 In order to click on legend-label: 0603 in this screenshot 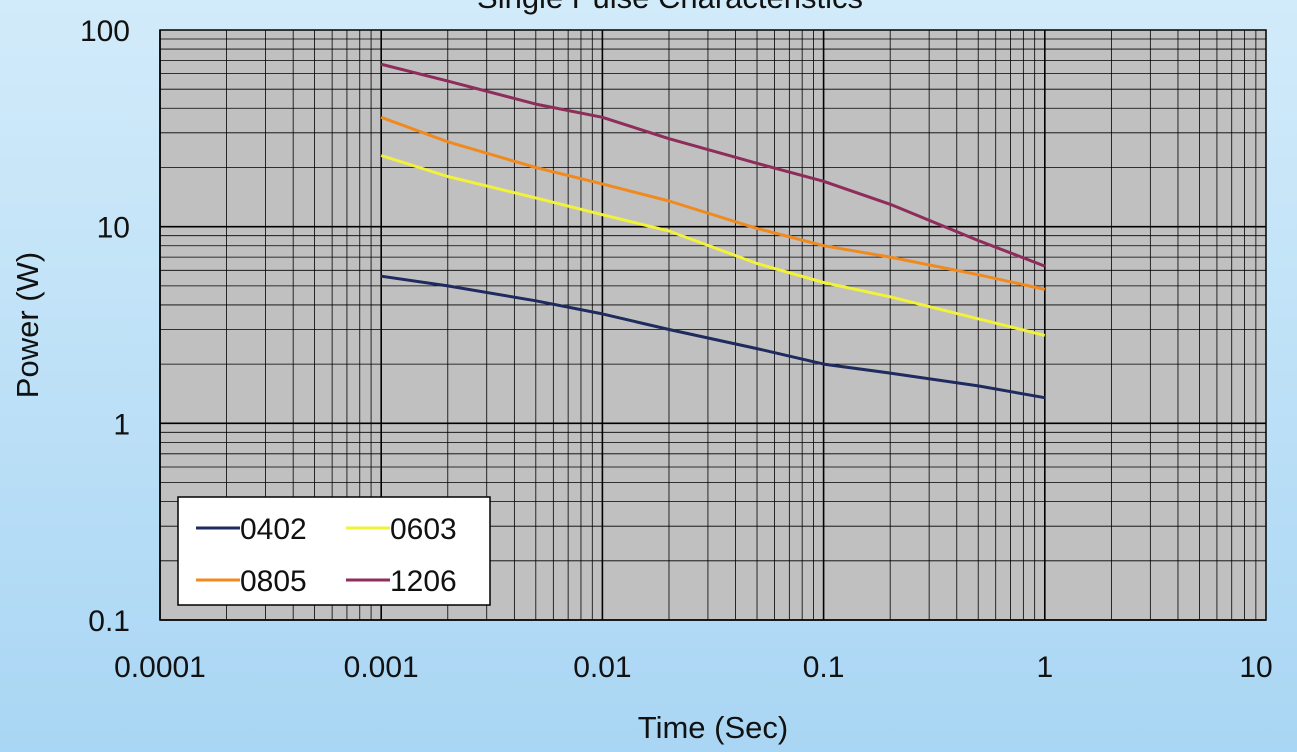, I will do `click(423, 529)`.